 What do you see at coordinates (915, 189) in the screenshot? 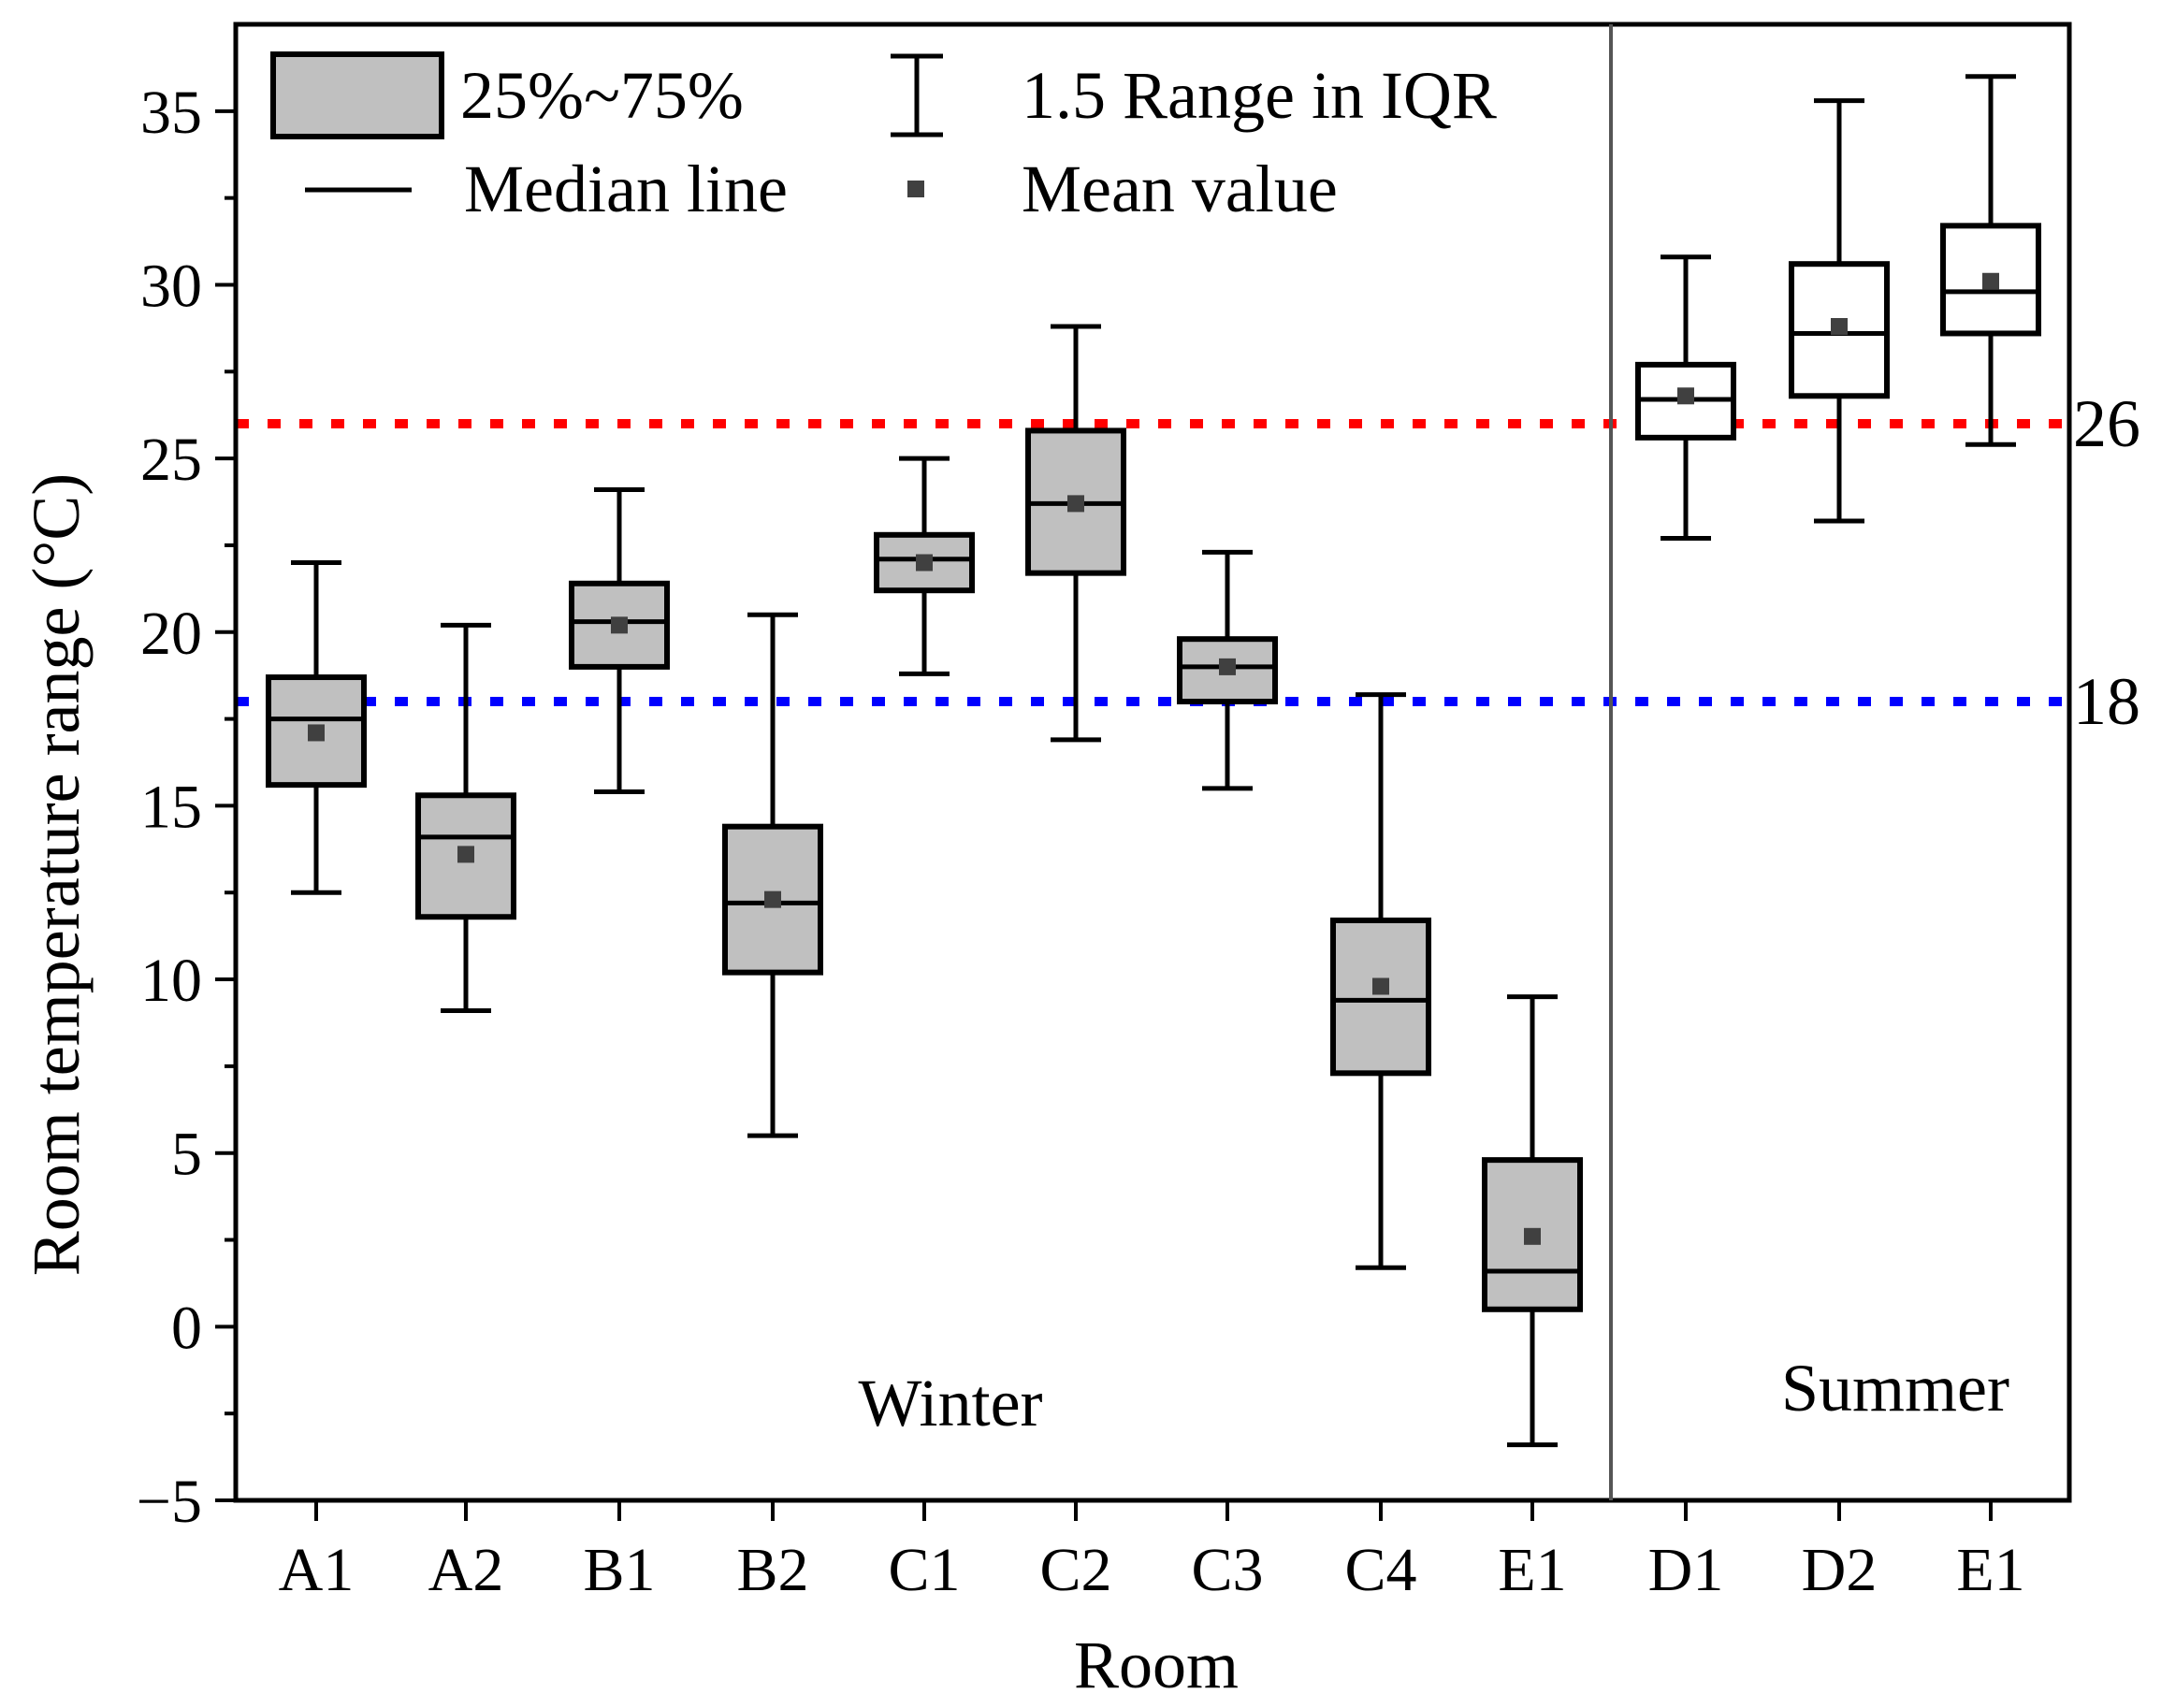
I see `legend-mean-marker` at bounding box center [915, 189].